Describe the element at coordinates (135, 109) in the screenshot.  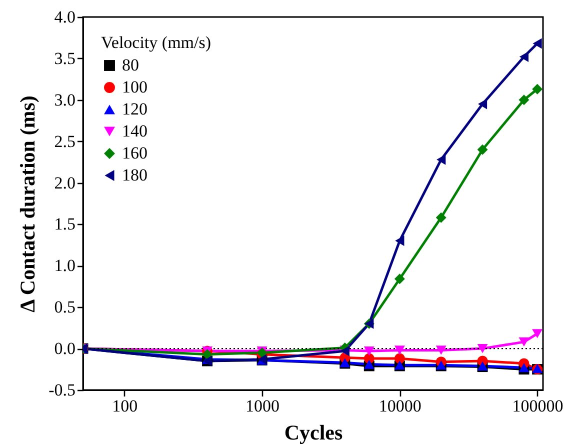
I see `legend-label: 120` at that location.